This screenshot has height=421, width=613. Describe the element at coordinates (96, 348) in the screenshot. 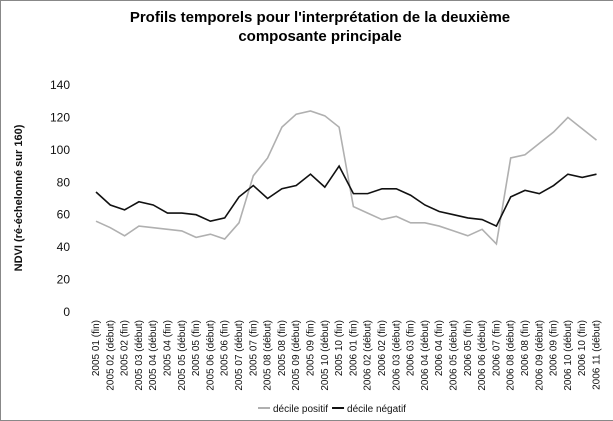

I see `x-tick-label: 2005 01 (fin)` at that location.